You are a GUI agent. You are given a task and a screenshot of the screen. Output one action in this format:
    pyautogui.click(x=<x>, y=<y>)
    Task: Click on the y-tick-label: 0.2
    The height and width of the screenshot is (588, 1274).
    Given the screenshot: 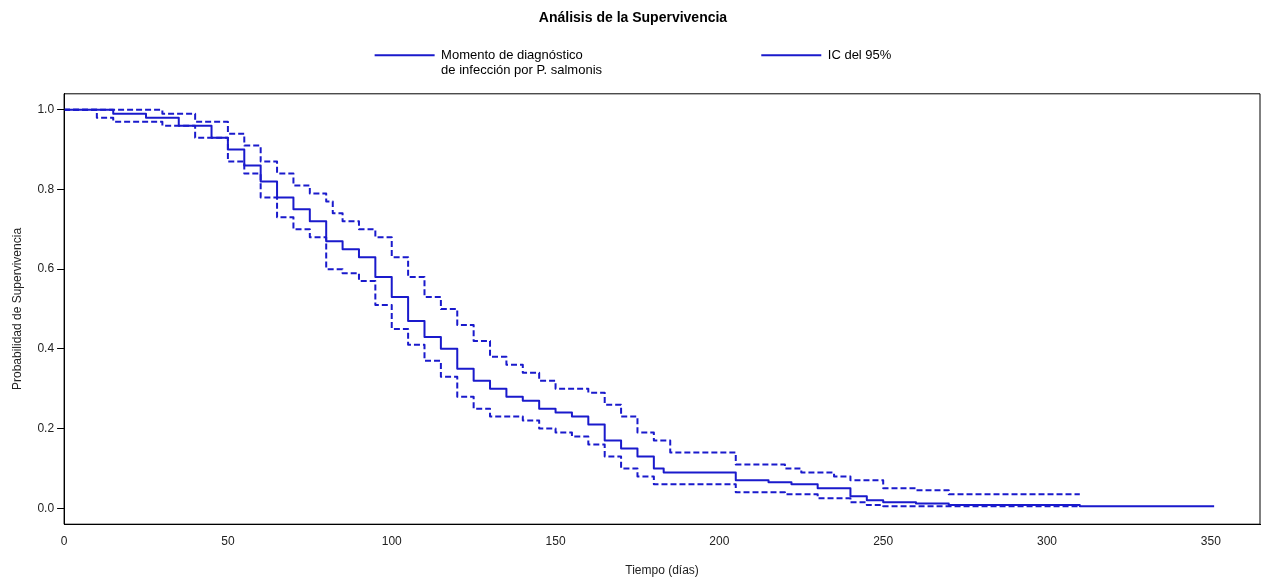 What is the action you would take?
    pyautogui.click(x=46, y=427)
    